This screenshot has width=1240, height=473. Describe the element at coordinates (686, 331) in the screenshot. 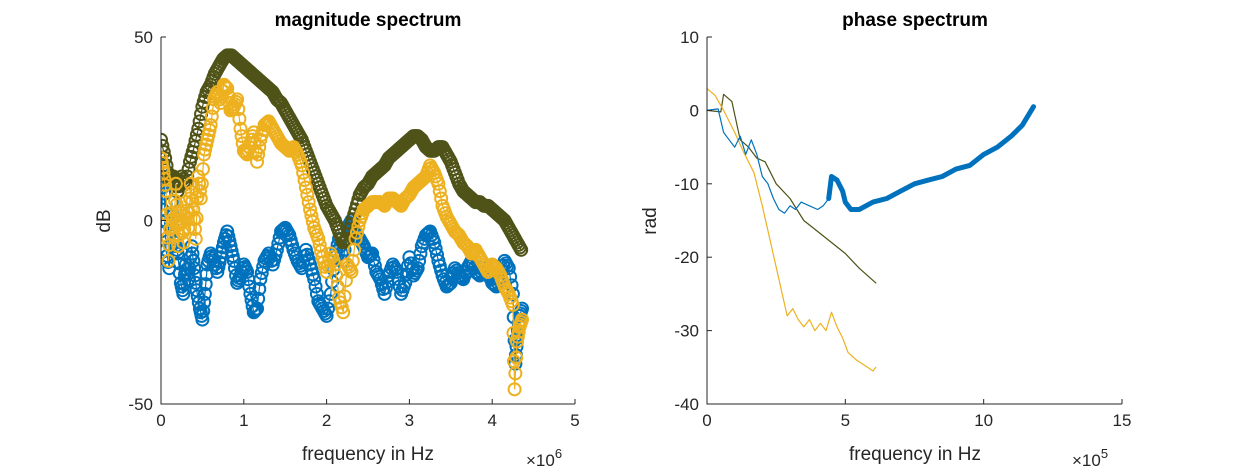

I see `phase-ytick-label: -30` at that location.